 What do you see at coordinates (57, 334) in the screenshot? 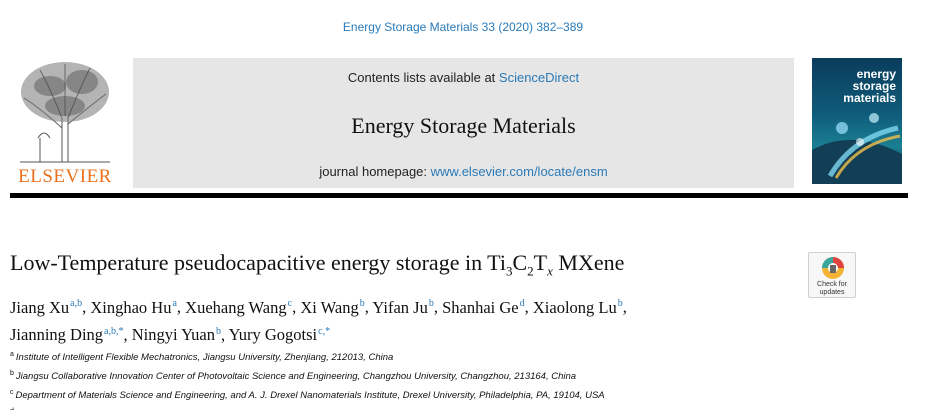
I see `author-name: Jianning Ding` at bounding box center [57, 334].